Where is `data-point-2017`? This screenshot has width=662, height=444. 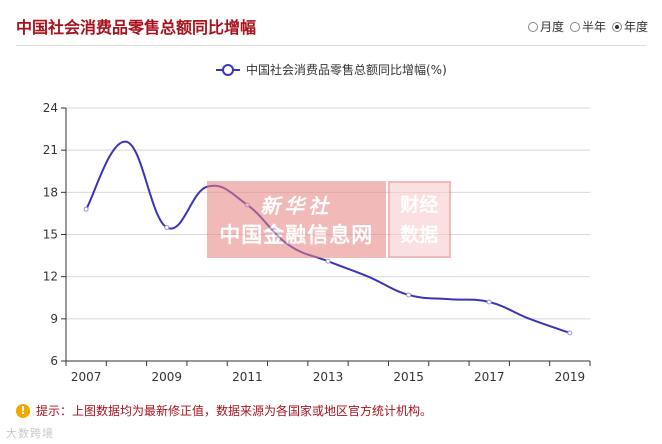
data-point-2017 is located at coordinates (489, 302).